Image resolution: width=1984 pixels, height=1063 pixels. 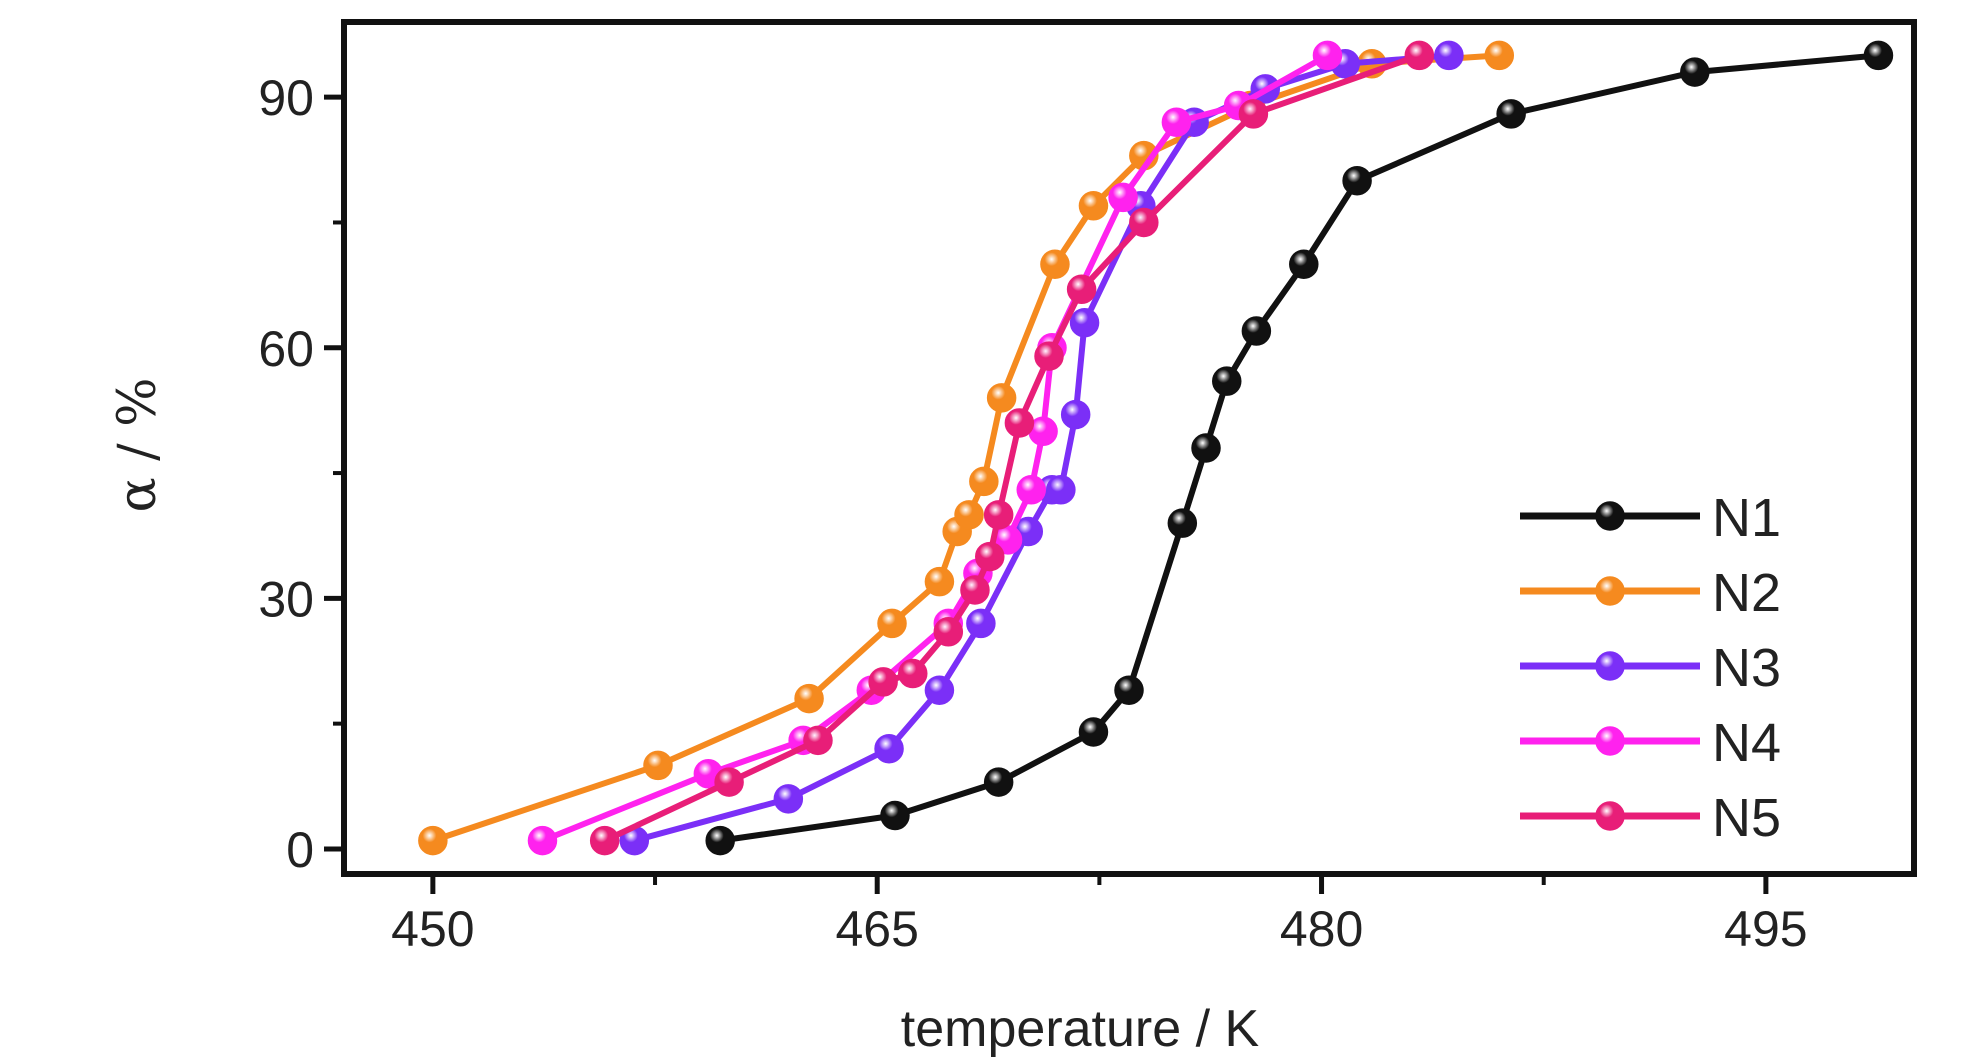 I want to click on y-axis-title: α / %, so click(x=138, y=444).